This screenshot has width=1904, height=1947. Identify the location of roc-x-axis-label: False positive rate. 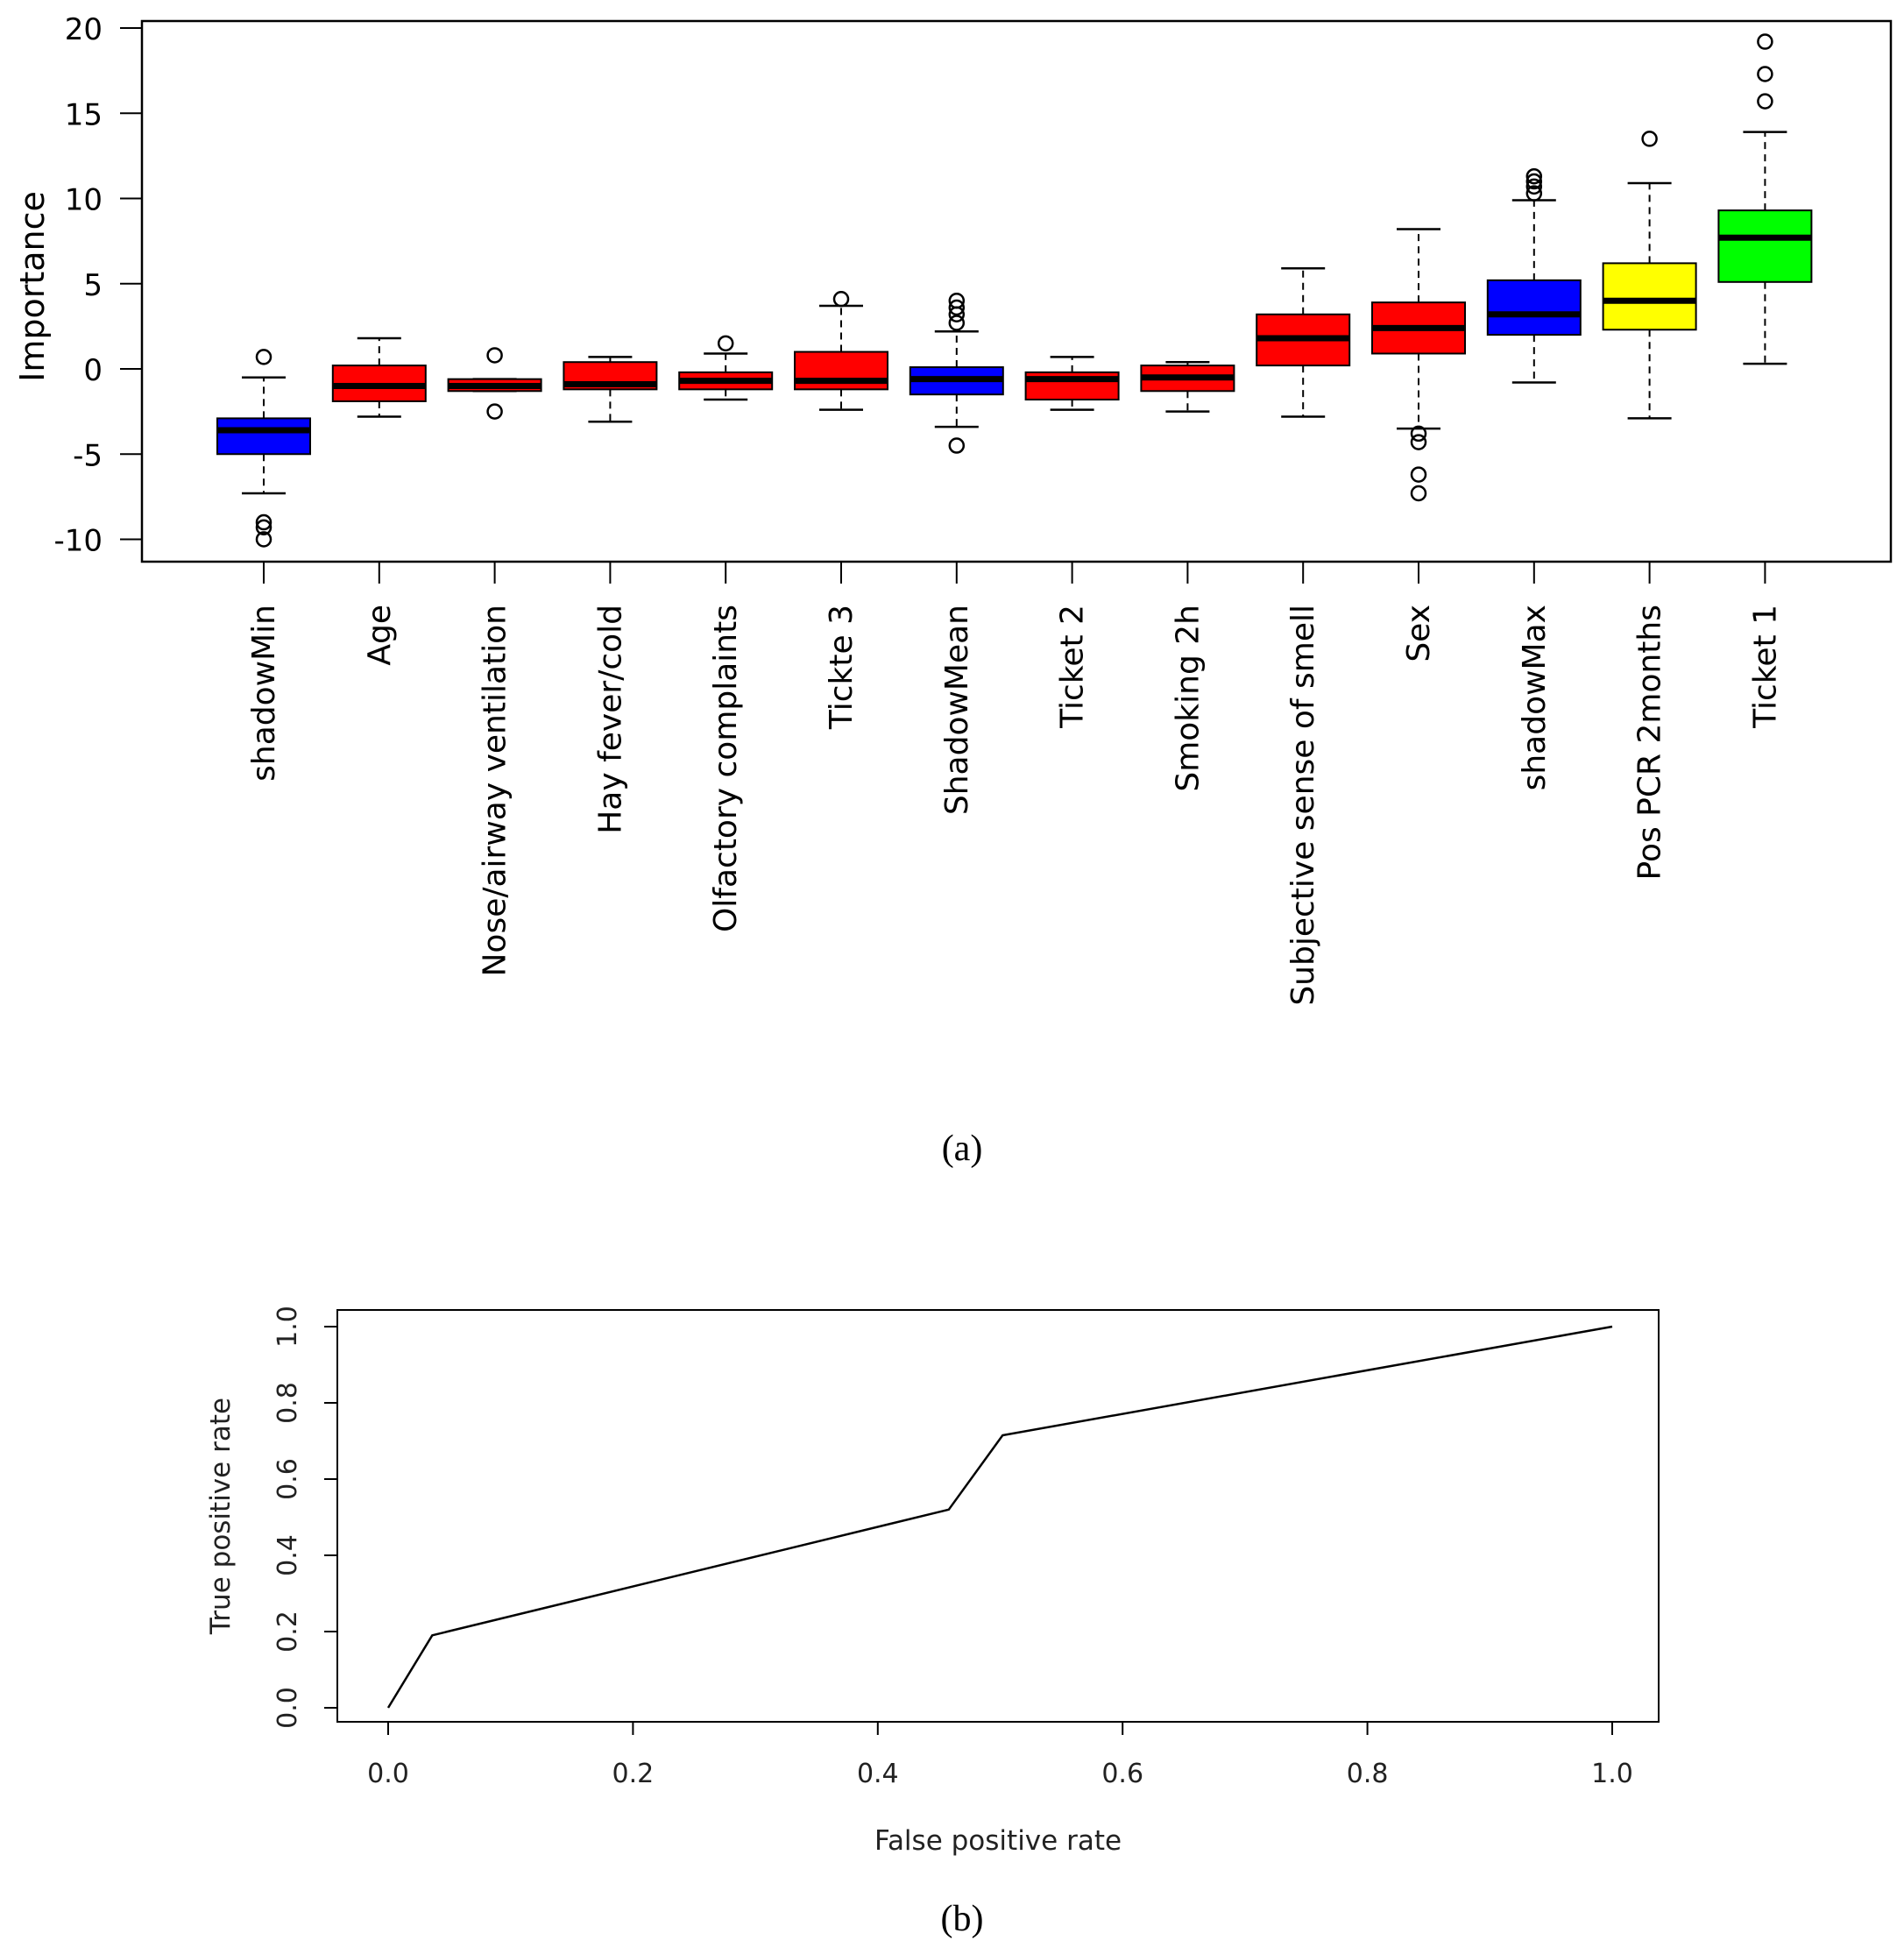
(998, 1841).